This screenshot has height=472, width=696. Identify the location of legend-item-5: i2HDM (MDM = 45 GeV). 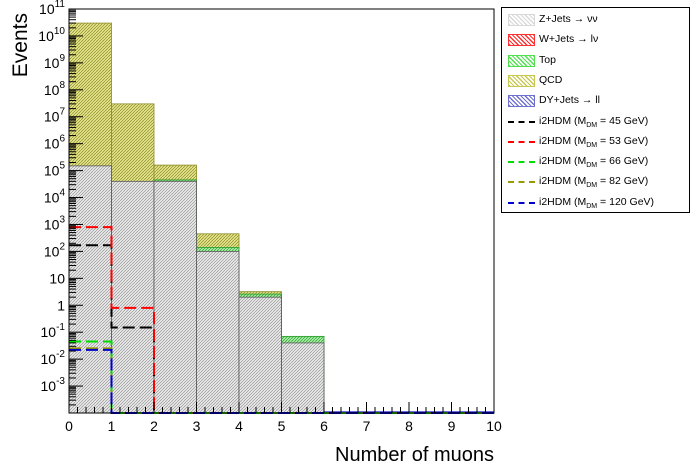
(597, 122).